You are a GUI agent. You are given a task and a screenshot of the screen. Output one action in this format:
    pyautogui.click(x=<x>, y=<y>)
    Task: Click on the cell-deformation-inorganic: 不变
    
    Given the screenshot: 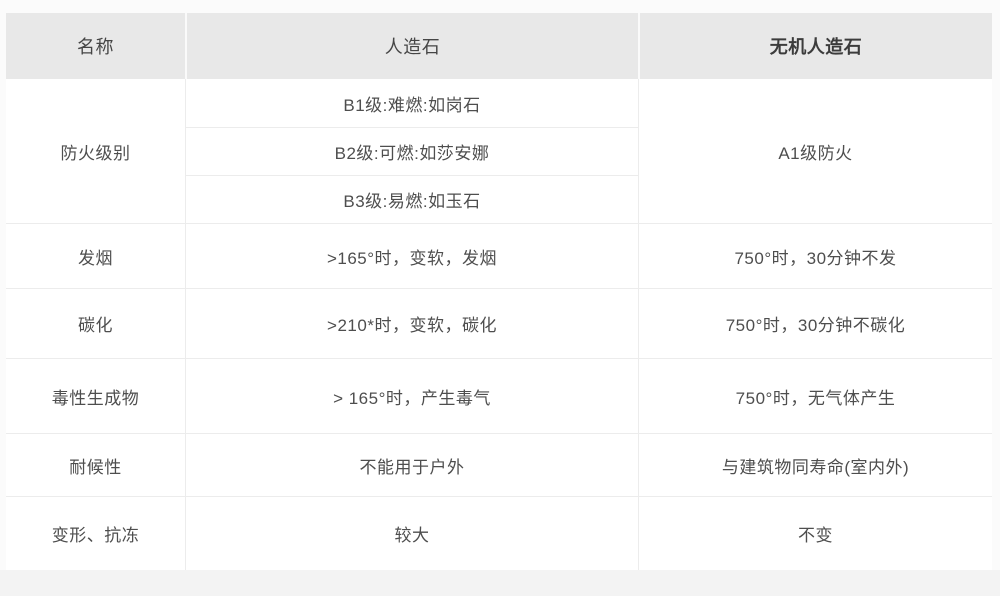 What is the action you would take?
    pyautogui.click(x=815, y=533)
    